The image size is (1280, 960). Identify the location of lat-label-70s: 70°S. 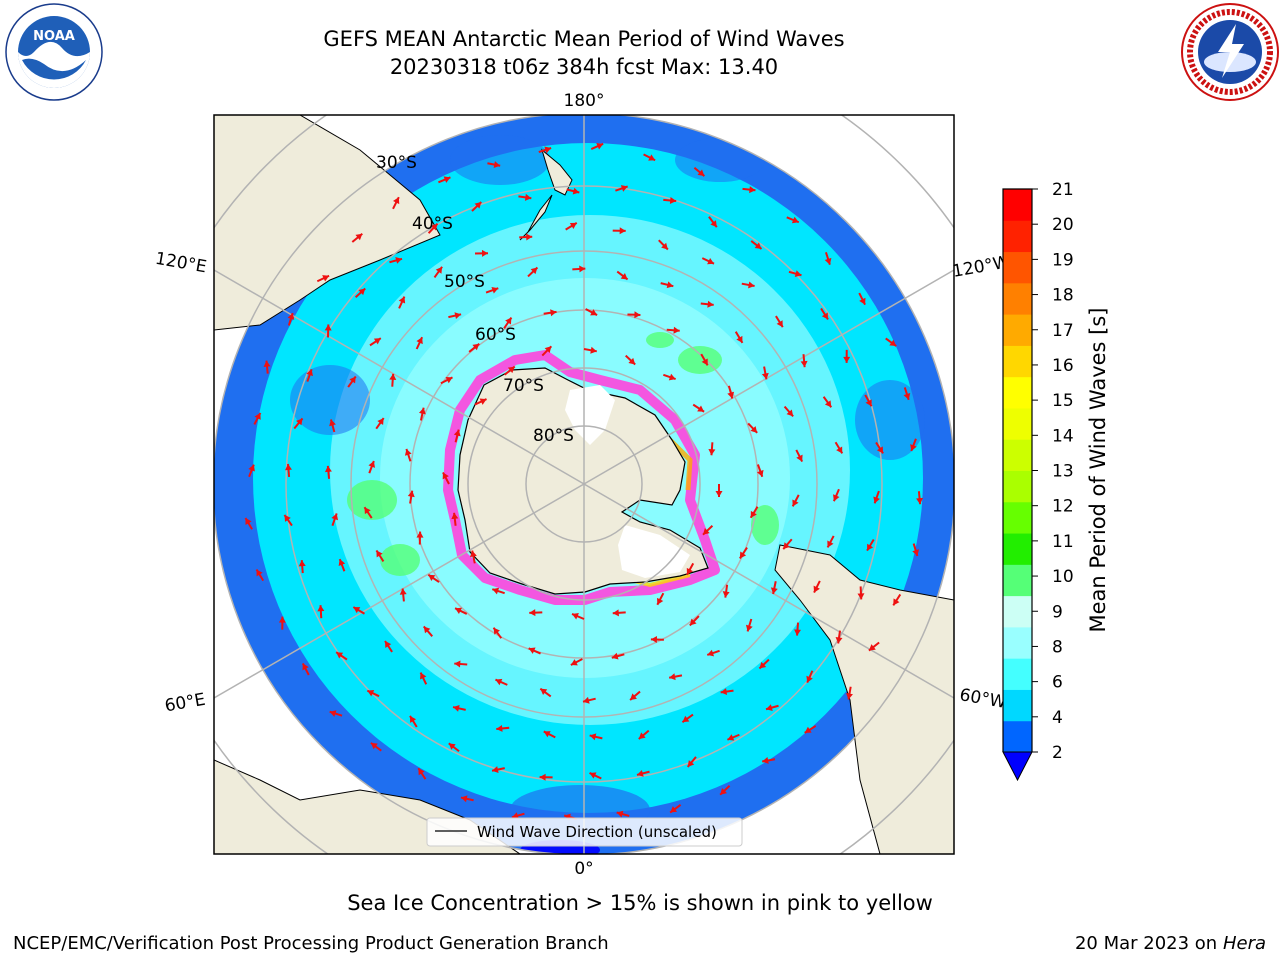
(523, 386).